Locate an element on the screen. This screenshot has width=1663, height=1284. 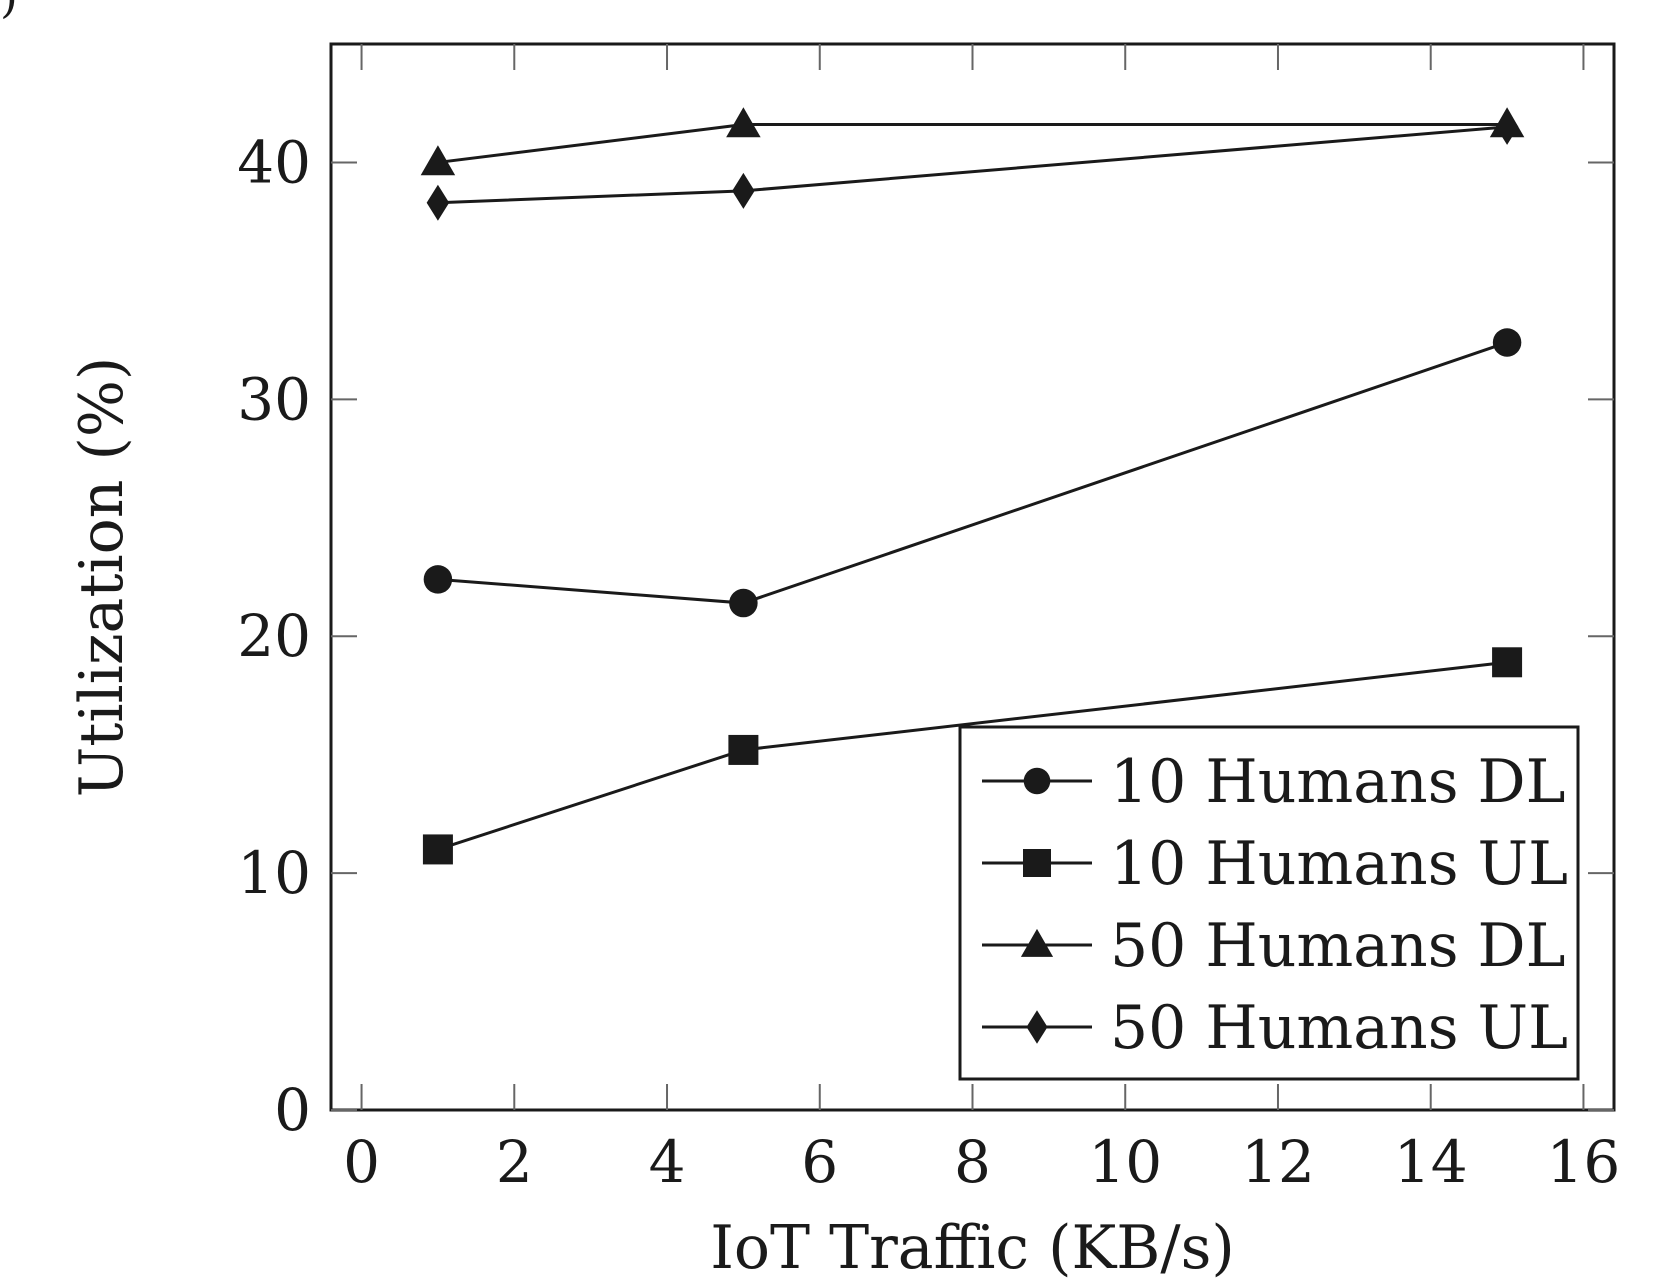
x-tick-label: 8 is located at coordinates (972, 1162).